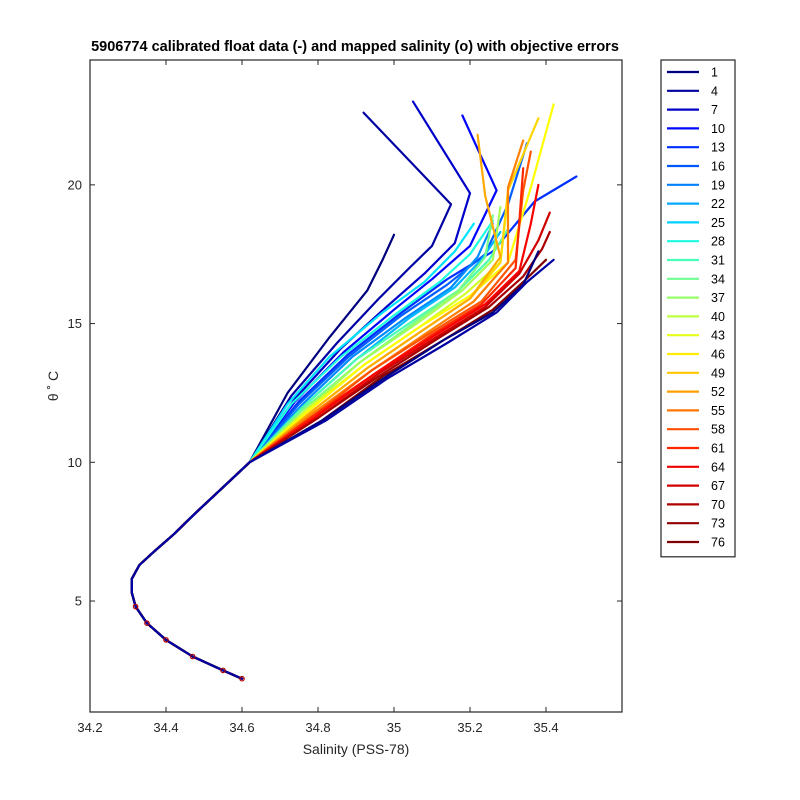 The height and width of the screenshot is (800, 800). Describe the element at coordinates (718, 129) in the screenshot. I see `legend-label-10: 10` at that location.